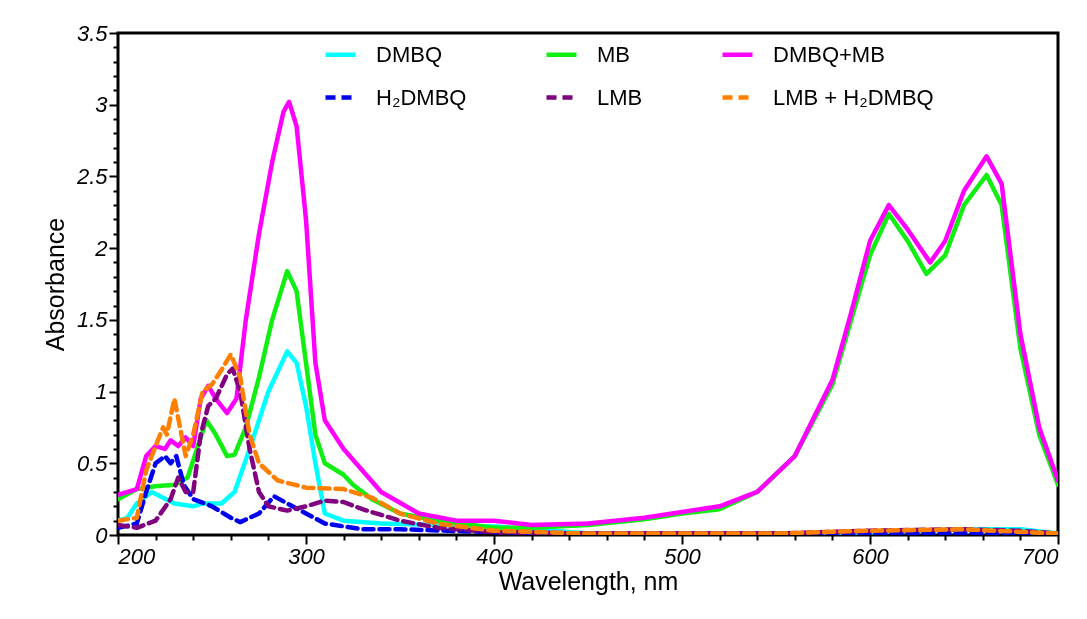  I want to click on y-tick-label: 2.5, so click(92, 176).